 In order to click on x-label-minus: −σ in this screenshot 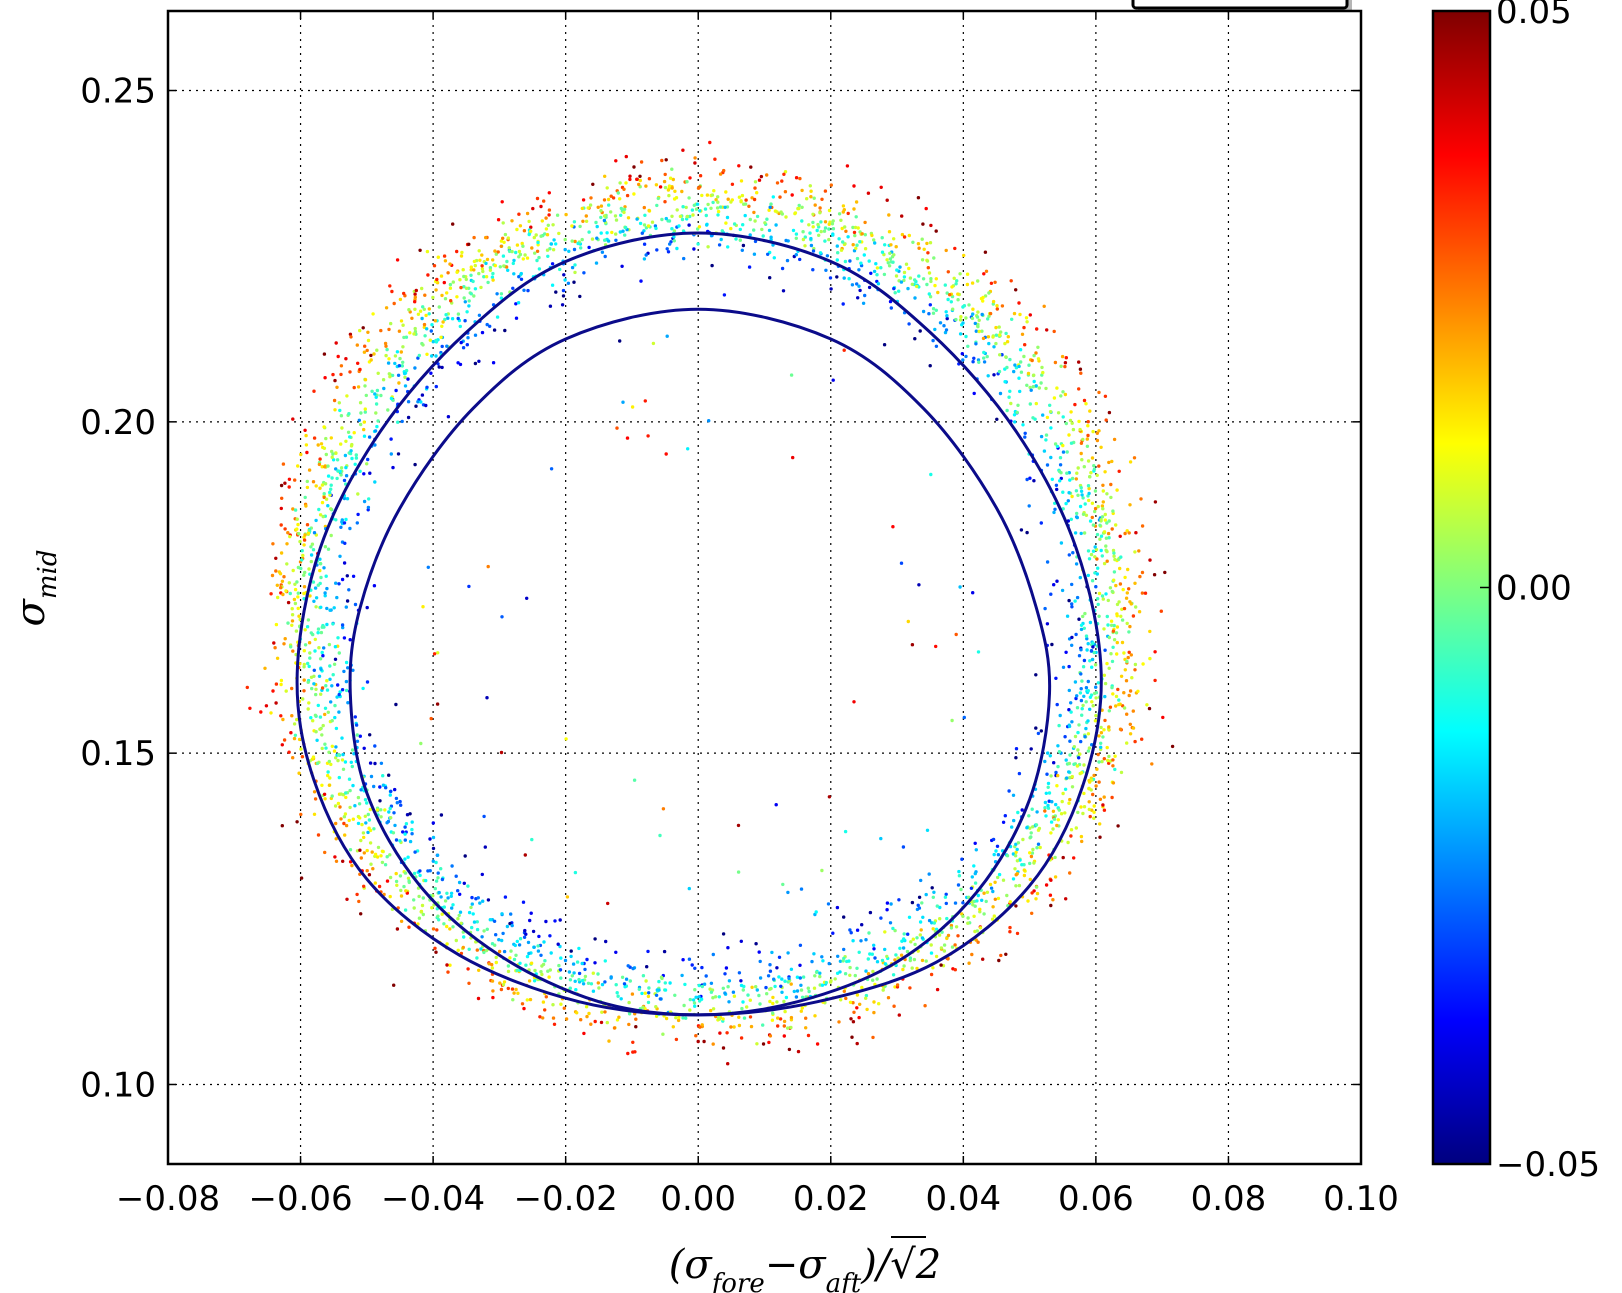, I will do `click(796, 1265)`.